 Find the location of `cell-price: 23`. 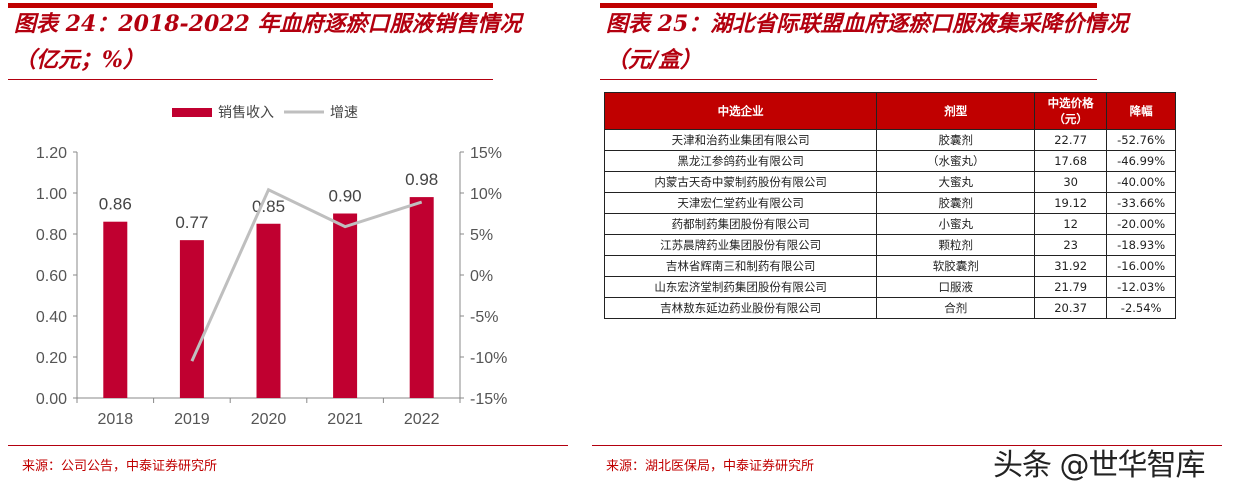

cell-price: 23 is located at coordinates (1071, 245).